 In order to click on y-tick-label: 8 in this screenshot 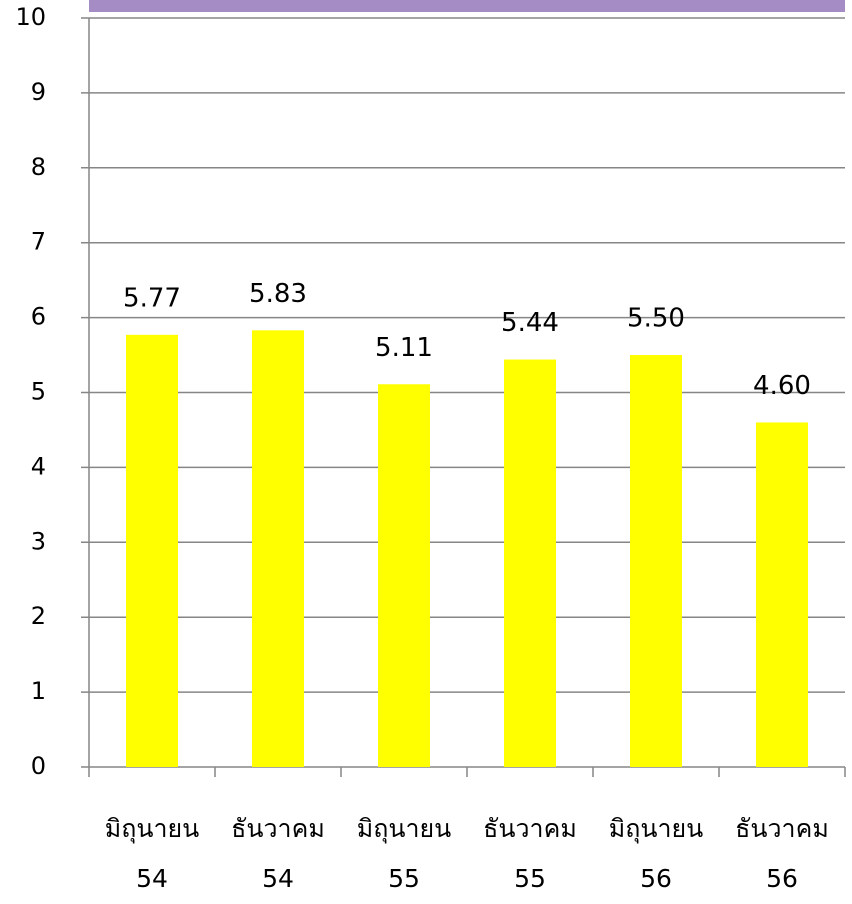, I will do `click(38, 167)`.